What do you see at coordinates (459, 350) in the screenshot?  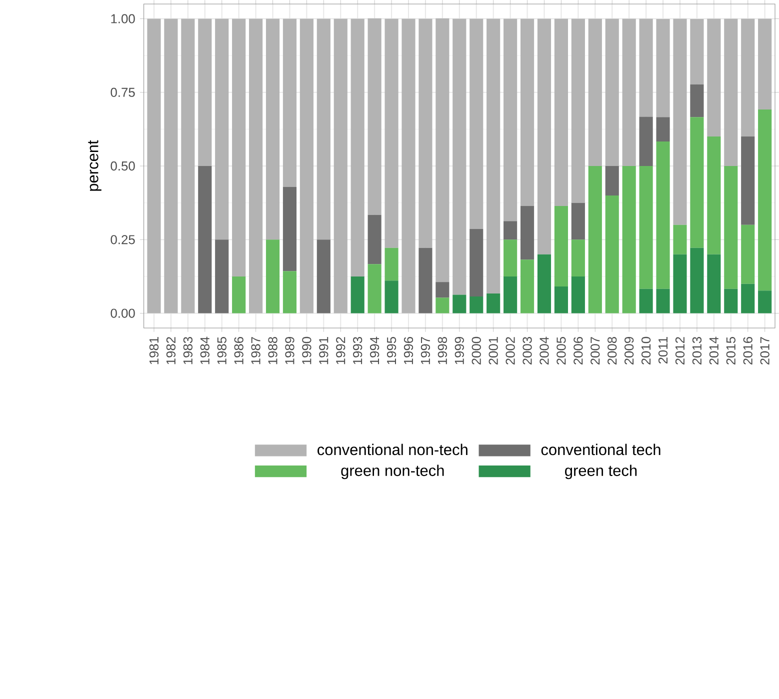 I see `x-tick-label: 1999` at bounding box center [459, 350].